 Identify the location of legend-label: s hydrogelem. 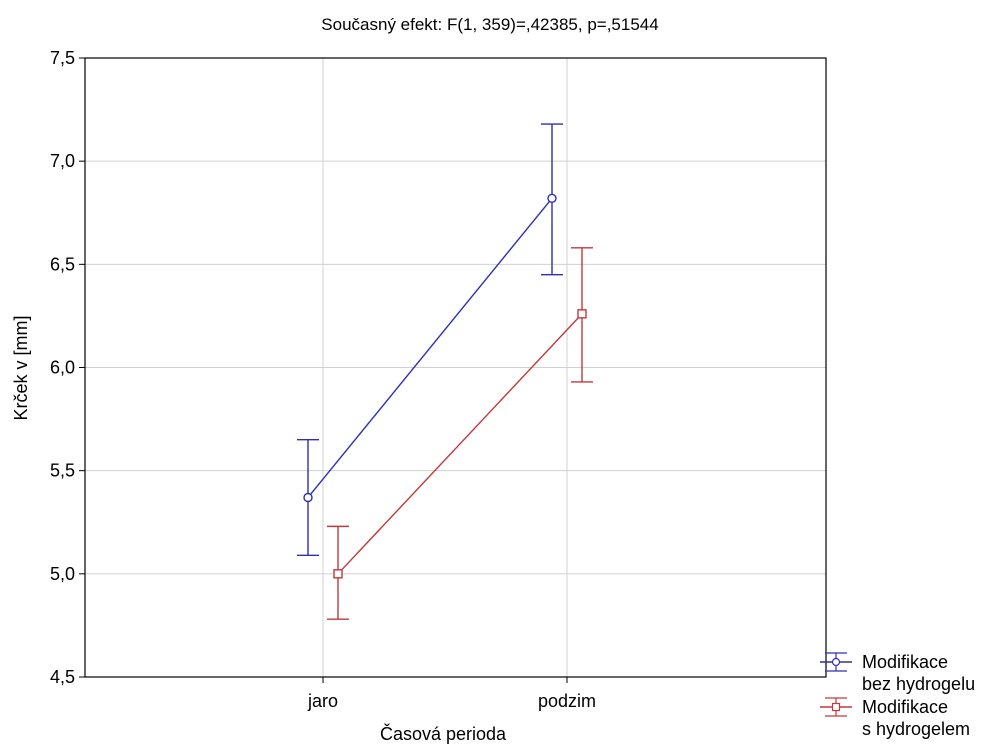
(916, 729).